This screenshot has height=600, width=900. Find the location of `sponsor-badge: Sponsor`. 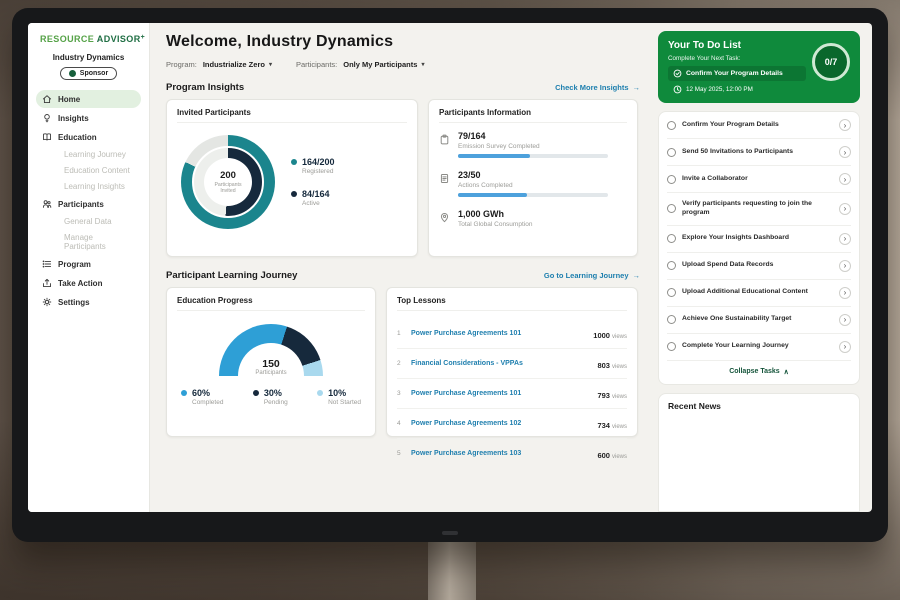

sponsor-badge: Sponsor is located at coordinates (88, 73).